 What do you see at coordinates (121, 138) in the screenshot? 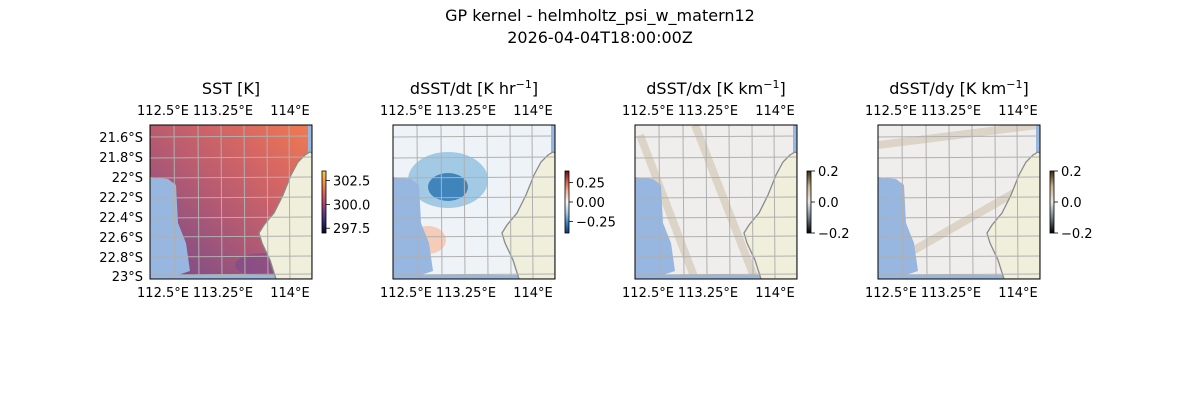
I see `y-tick-label: 21.6°S` at bounding box center [121, 138].